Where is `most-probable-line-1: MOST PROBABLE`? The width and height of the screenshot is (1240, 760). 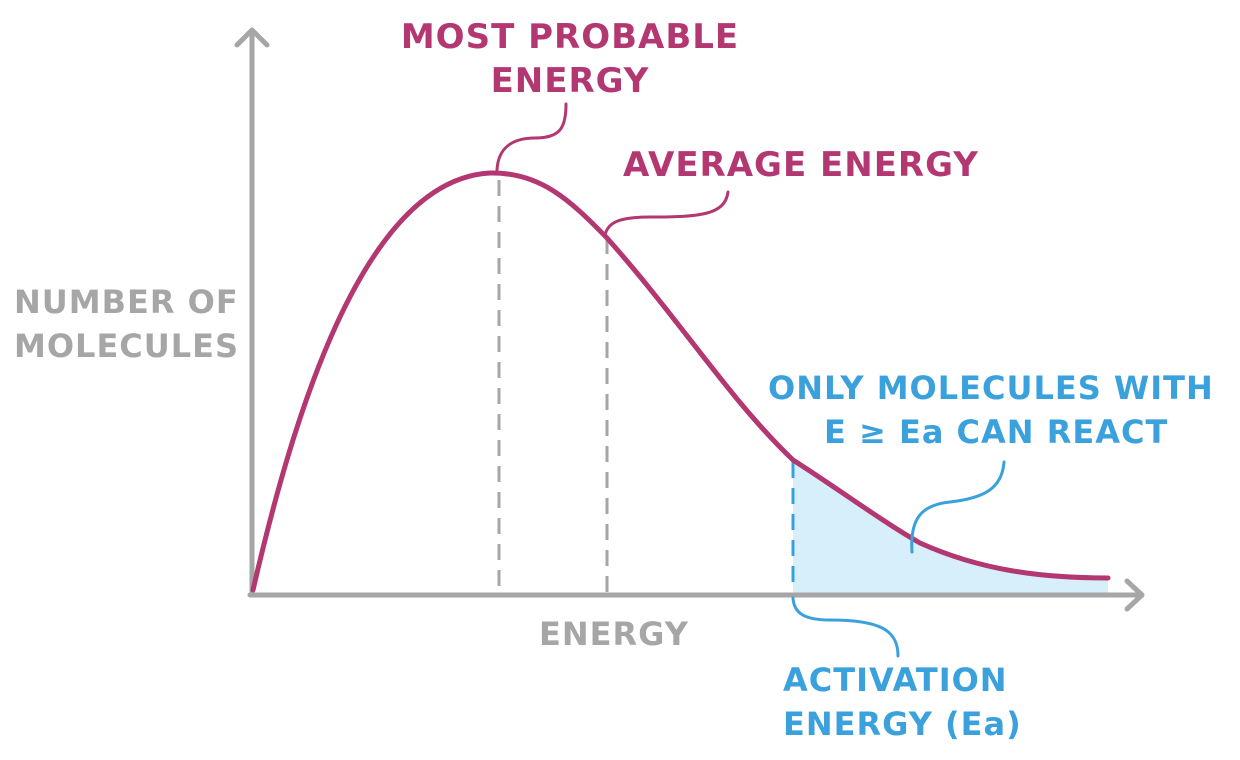 most-probable-line-1: MOST PROBABLE is located at coordinates (570, 37).